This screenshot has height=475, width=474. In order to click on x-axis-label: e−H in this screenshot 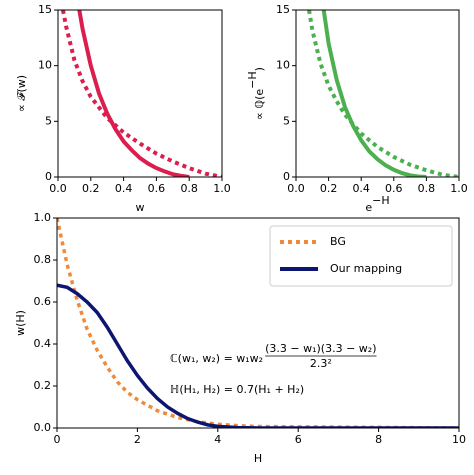, I will do `click(377, 204)`.